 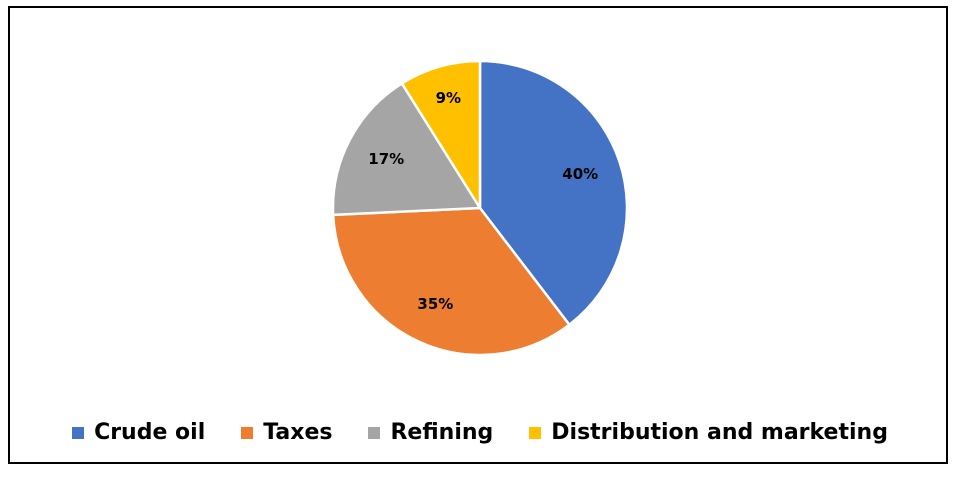 I want to click on pie-slice-refining, so click(x=406, y=149).